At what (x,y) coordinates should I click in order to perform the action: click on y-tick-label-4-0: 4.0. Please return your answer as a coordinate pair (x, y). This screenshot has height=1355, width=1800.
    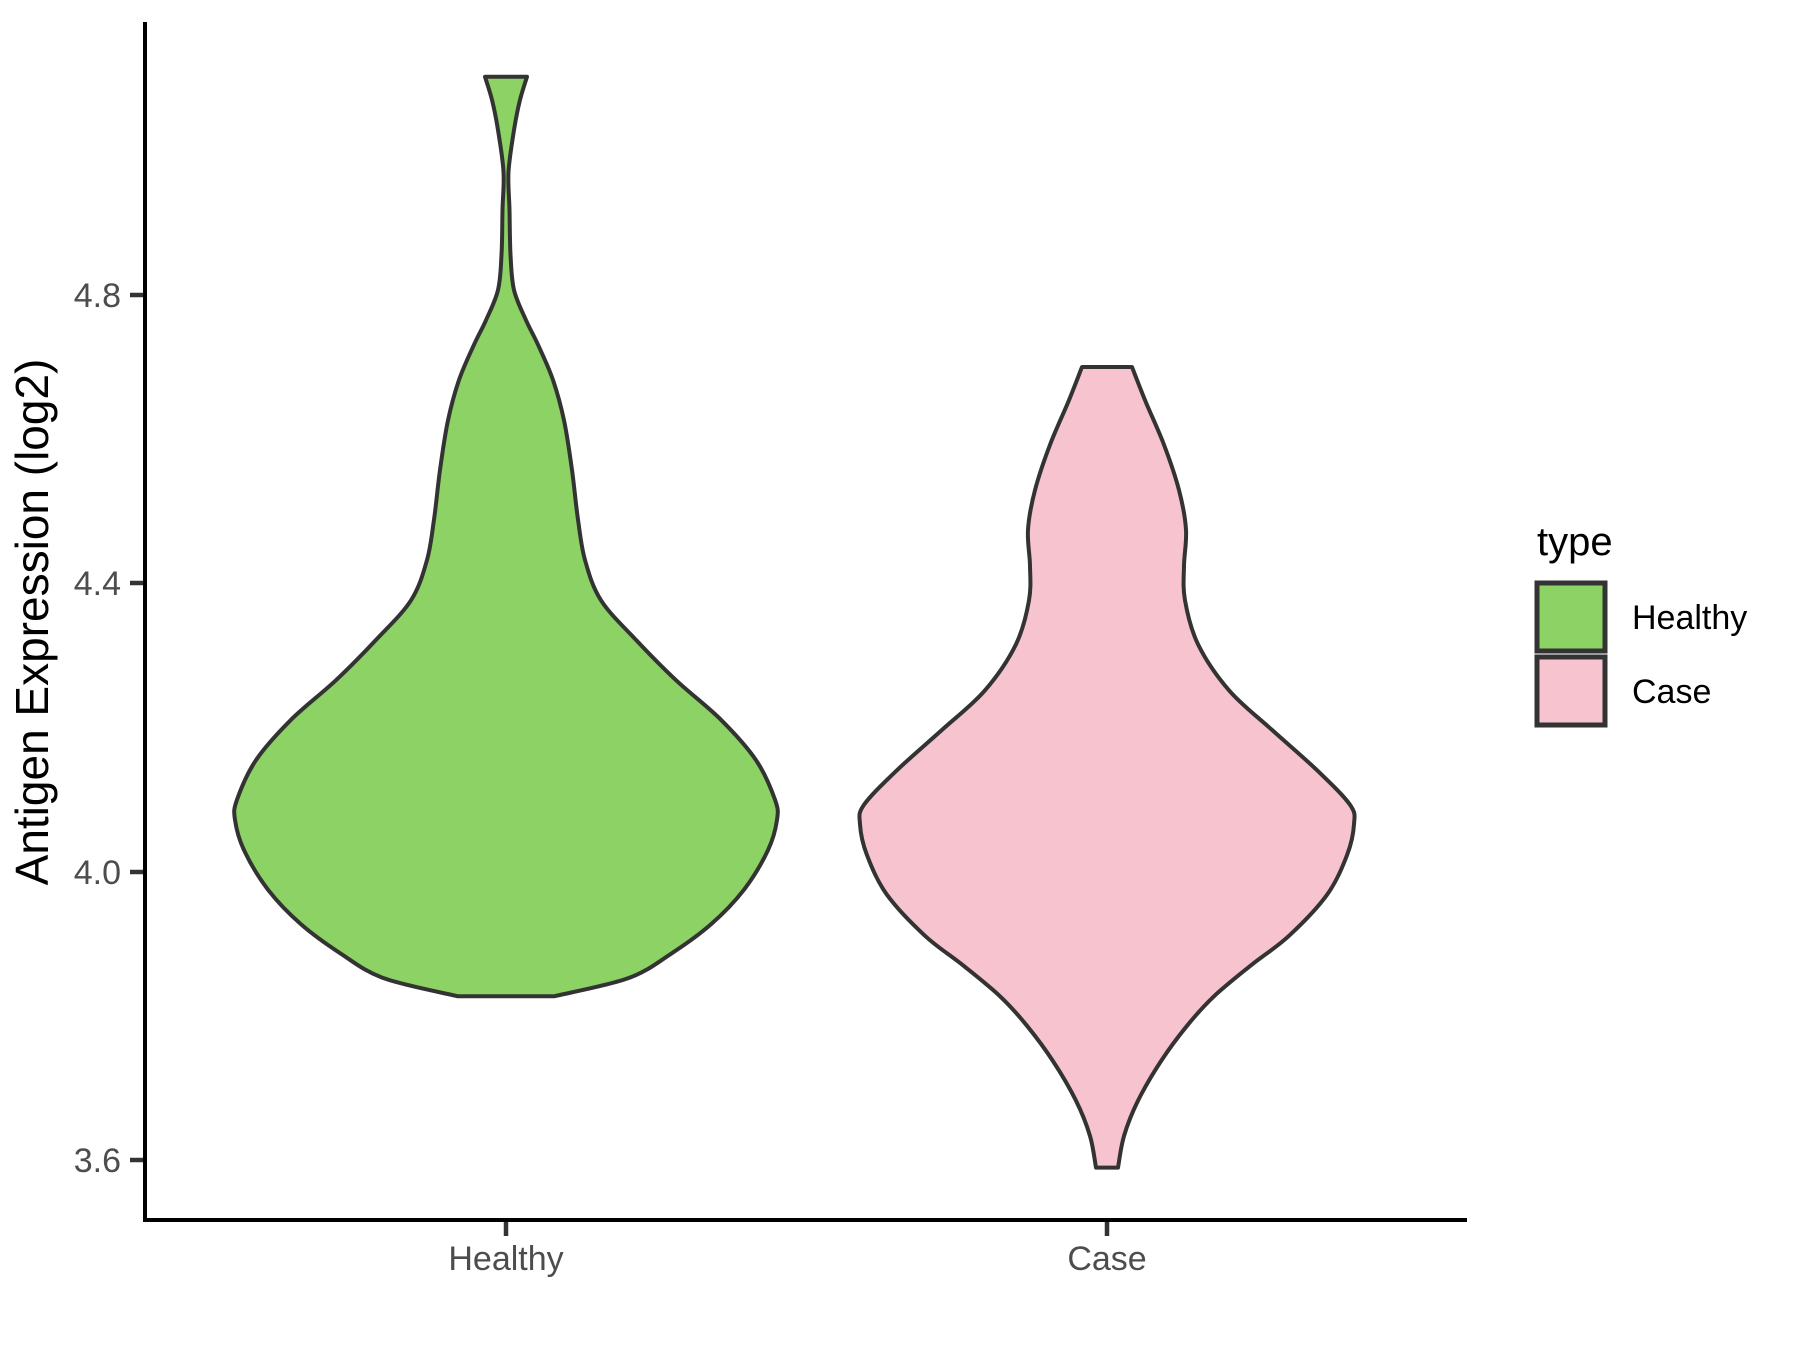
    Looking at the image, I should click on (97, 873).